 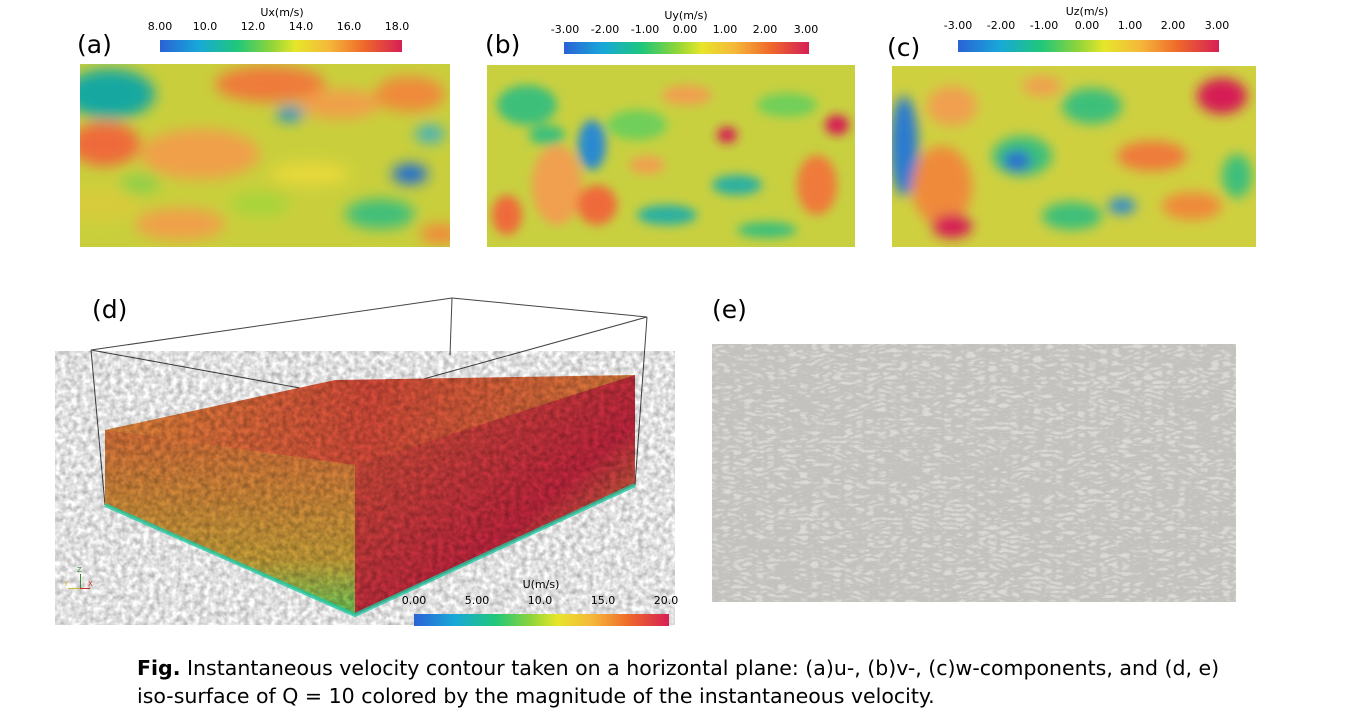 I want to click on colorbar-uz-gradient, so click(x=1088, y=46).